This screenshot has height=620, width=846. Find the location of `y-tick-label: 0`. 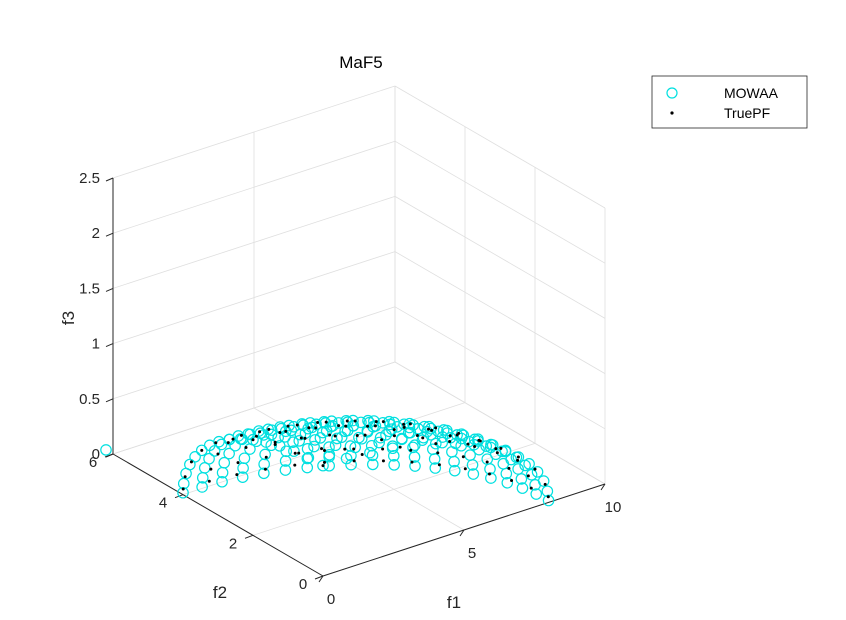

y-tick-label: 0 is located at coordinates (303, 584).